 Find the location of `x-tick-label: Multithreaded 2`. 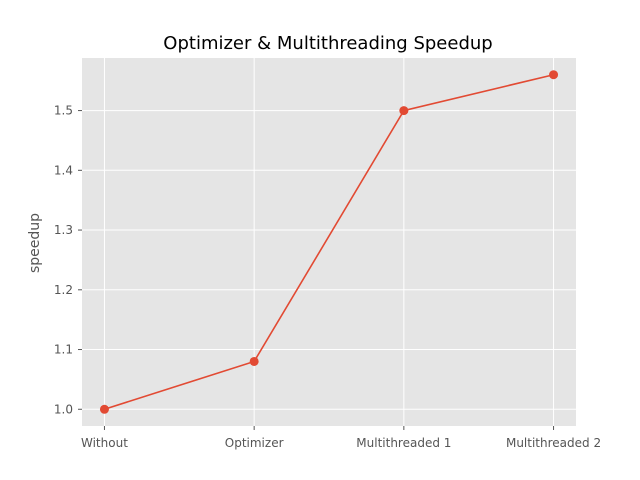

x-tick-label: Multithreaded 2 is located at coordinates (553, 443).